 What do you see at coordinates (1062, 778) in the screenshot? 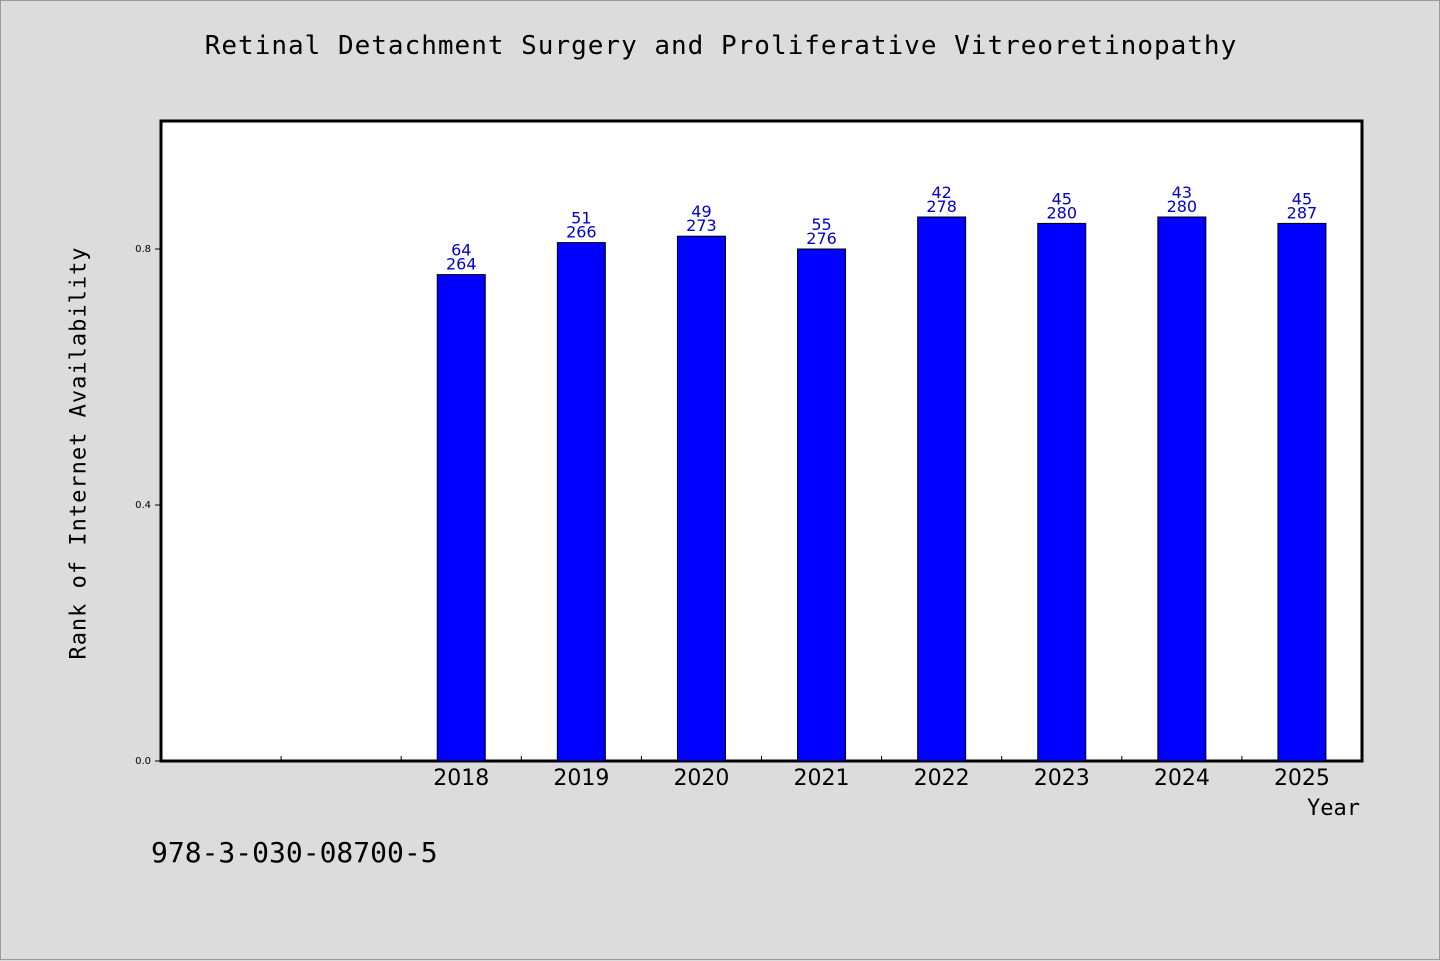
I see `x-tick-label: 2023` at bounding box center [1062, 778].